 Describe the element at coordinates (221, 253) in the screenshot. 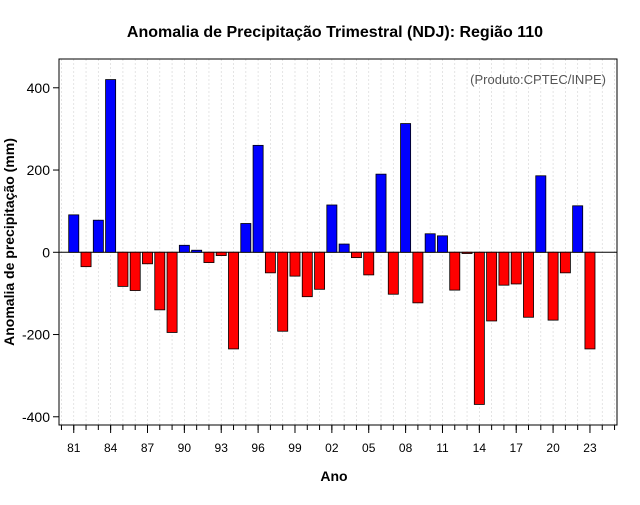

I see `bar-1993` at that location.